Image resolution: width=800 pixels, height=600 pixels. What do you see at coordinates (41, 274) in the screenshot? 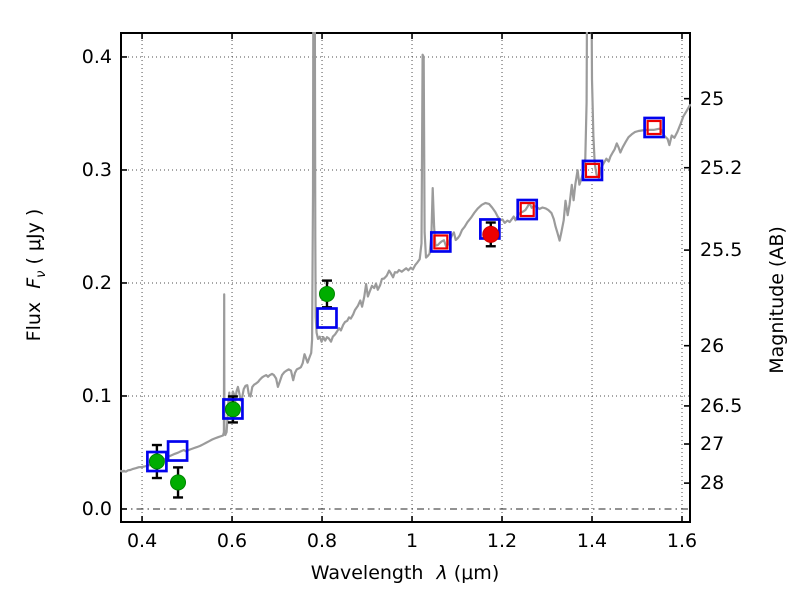
I see `flux-symbol-subscript: ν` at bounding box center [41, 274].